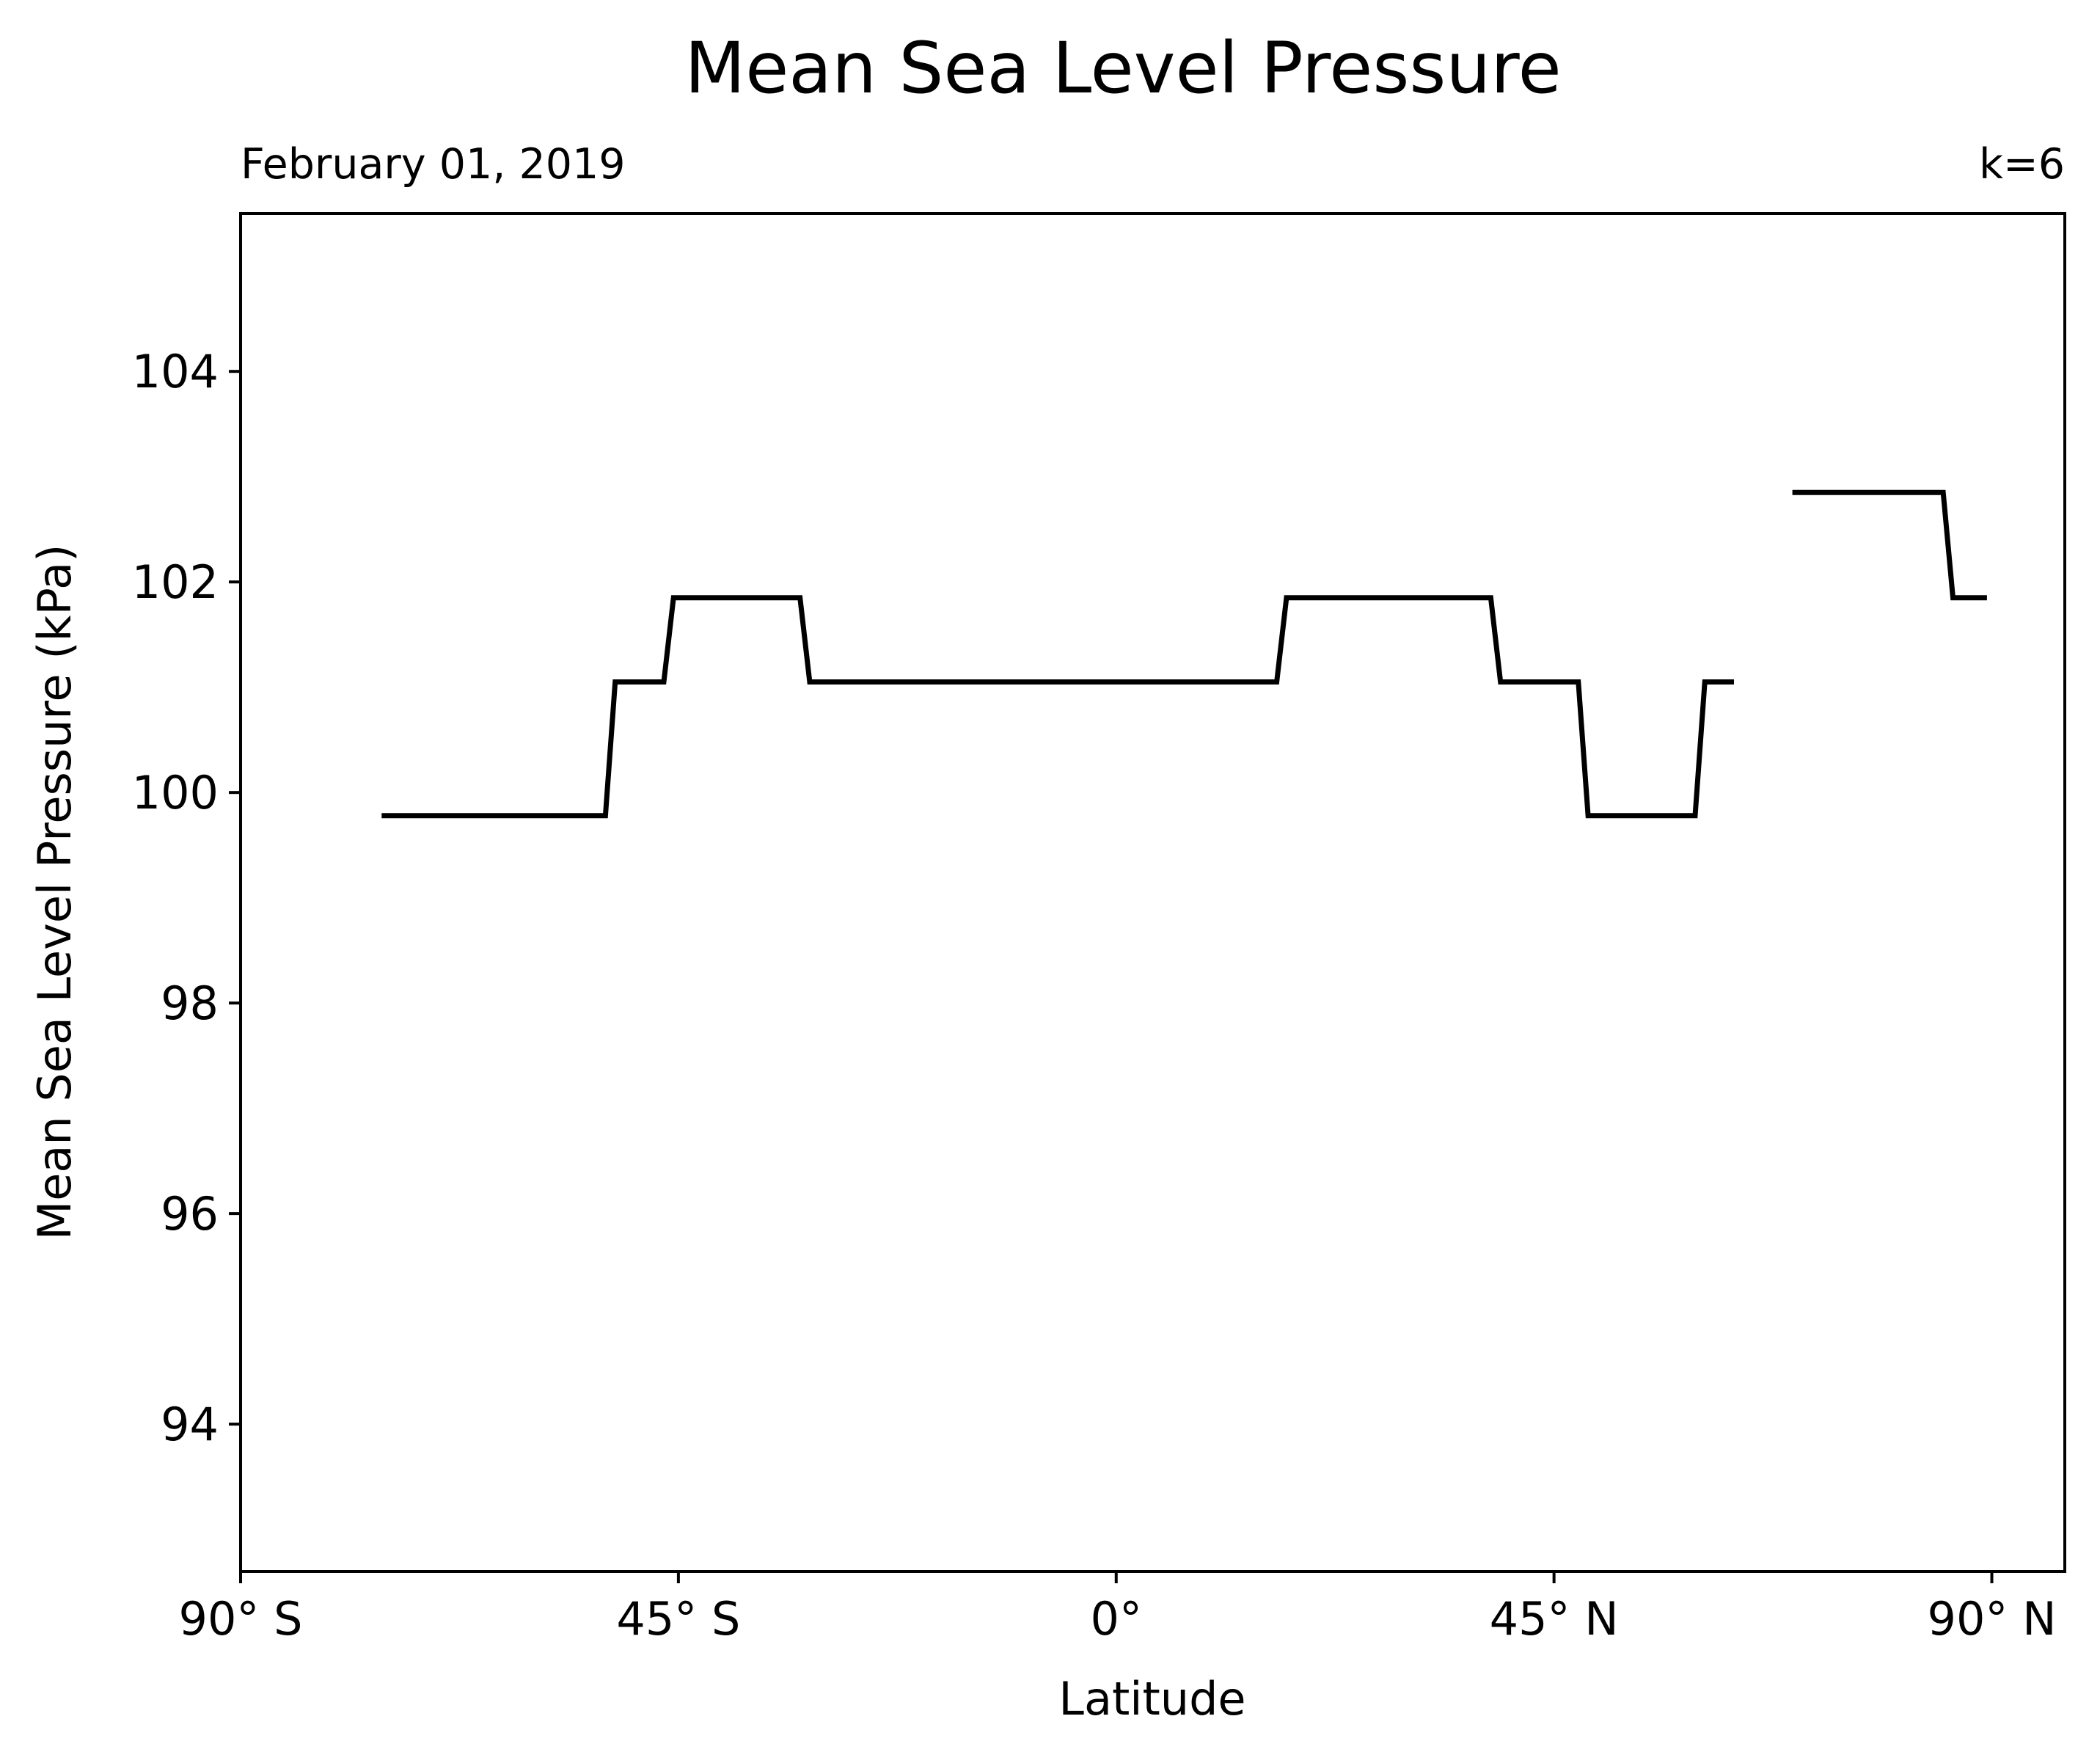  I want to click on x-tick-label: 45° S, so click(678, 1619).